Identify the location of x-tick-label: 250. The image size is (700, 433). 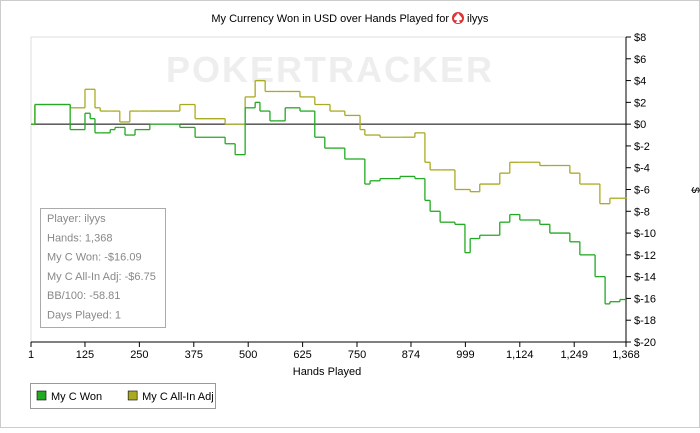
(139, 355).